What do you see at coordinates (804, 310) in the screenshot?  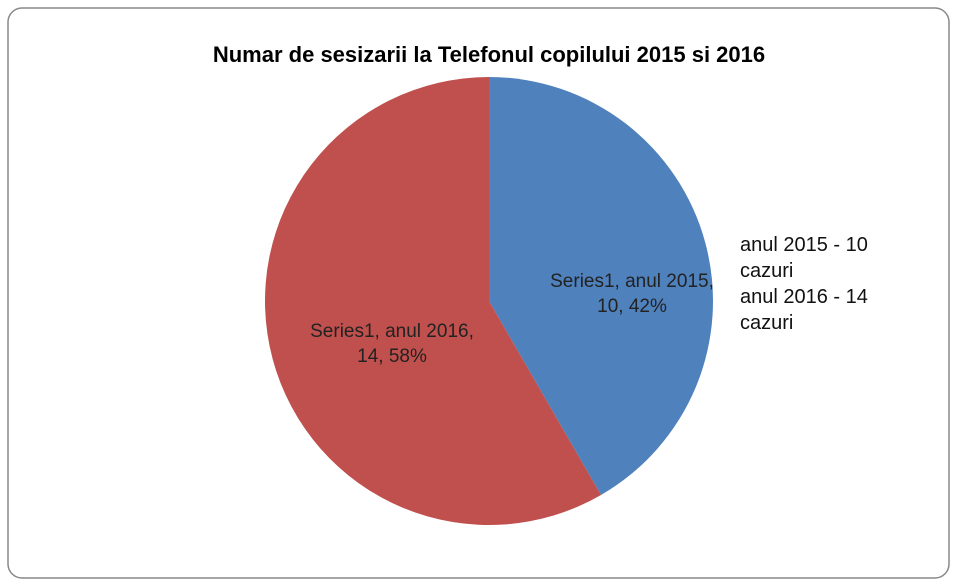 I see `legend-entry: anul 2016 - 14 cazuri` at bounding box center [804, 310].